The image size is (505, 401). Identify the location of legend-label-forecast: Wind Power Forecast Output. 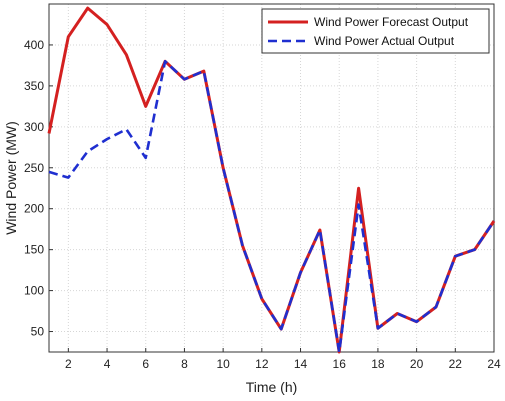
(391, 22).